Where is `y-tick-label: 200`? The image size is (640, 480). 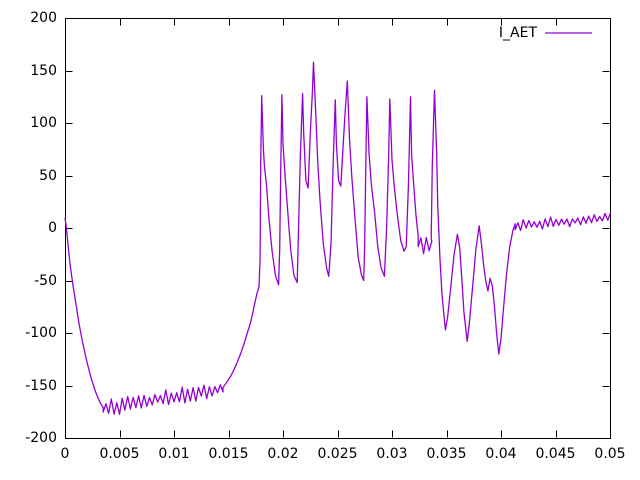 y-tick-label: 200 is located at coordinates (43, 18).